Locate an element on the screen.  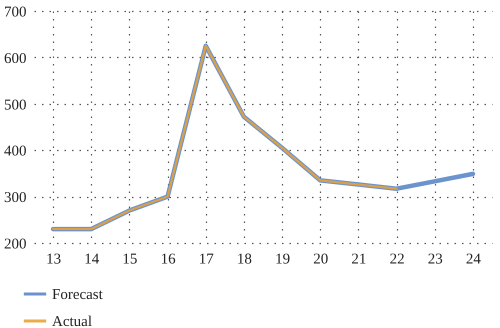
x-tick-label: 20 is located at coordinates (320, 260).